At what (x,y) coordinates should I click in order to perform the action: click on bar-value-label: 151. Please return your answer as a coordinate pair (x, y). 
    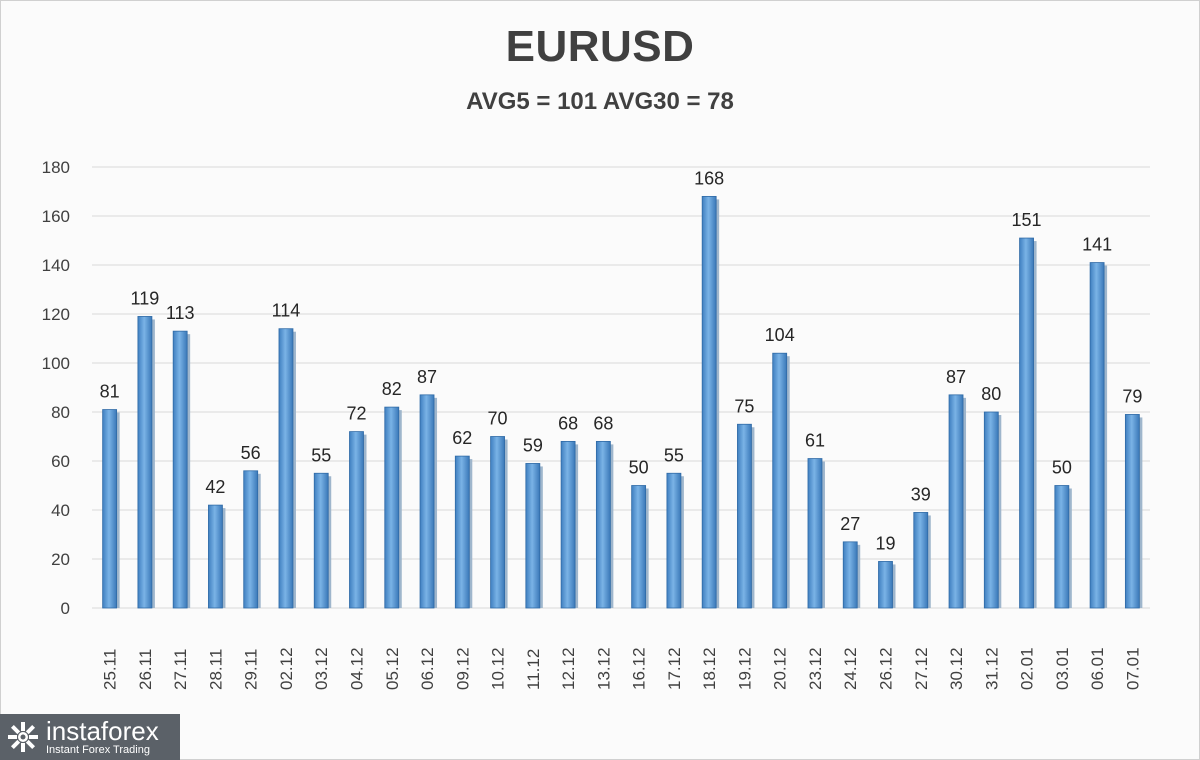
    Looking at the image, I should click on (1027, 220).